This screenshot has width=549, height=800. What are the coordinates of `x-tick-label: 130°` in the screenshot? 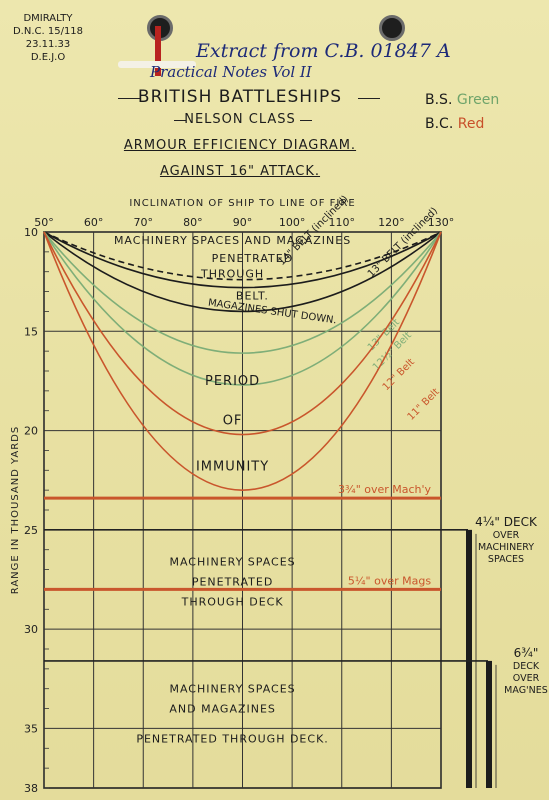 It's located at (441, 222).